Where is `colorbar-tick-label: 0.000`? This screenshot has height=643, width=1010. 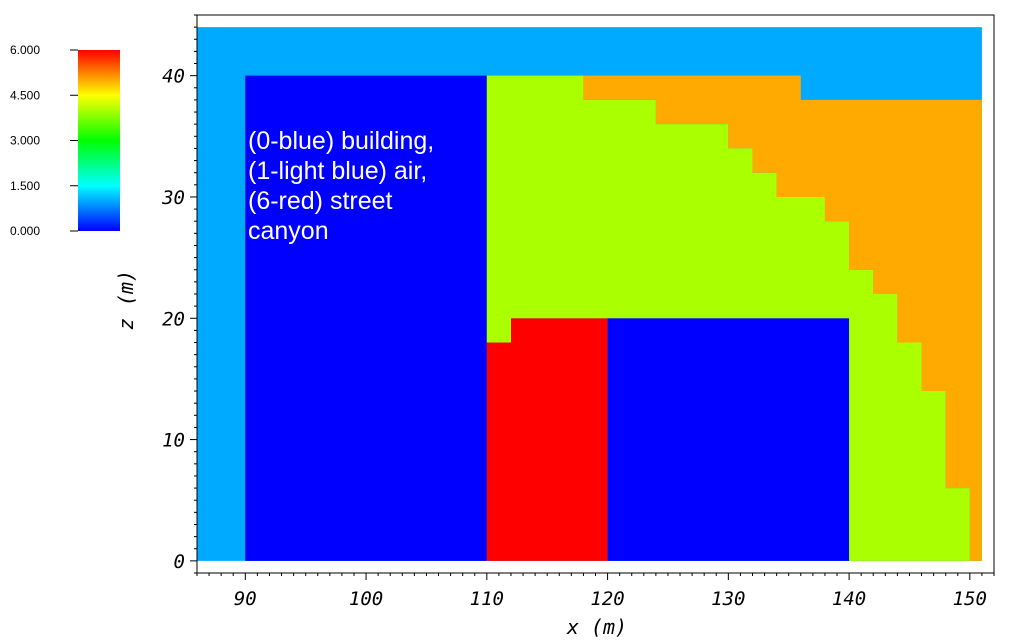
colorbar-tick-label: 0.000 is located at coordinates (25, 231).